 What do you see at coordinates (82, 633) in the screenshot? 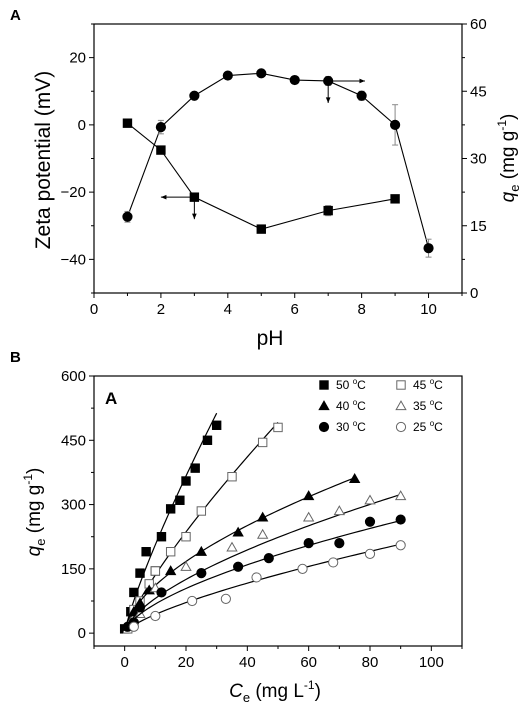
I see `panel-b-ytick-label: 0` at bounding box center [82, 633].